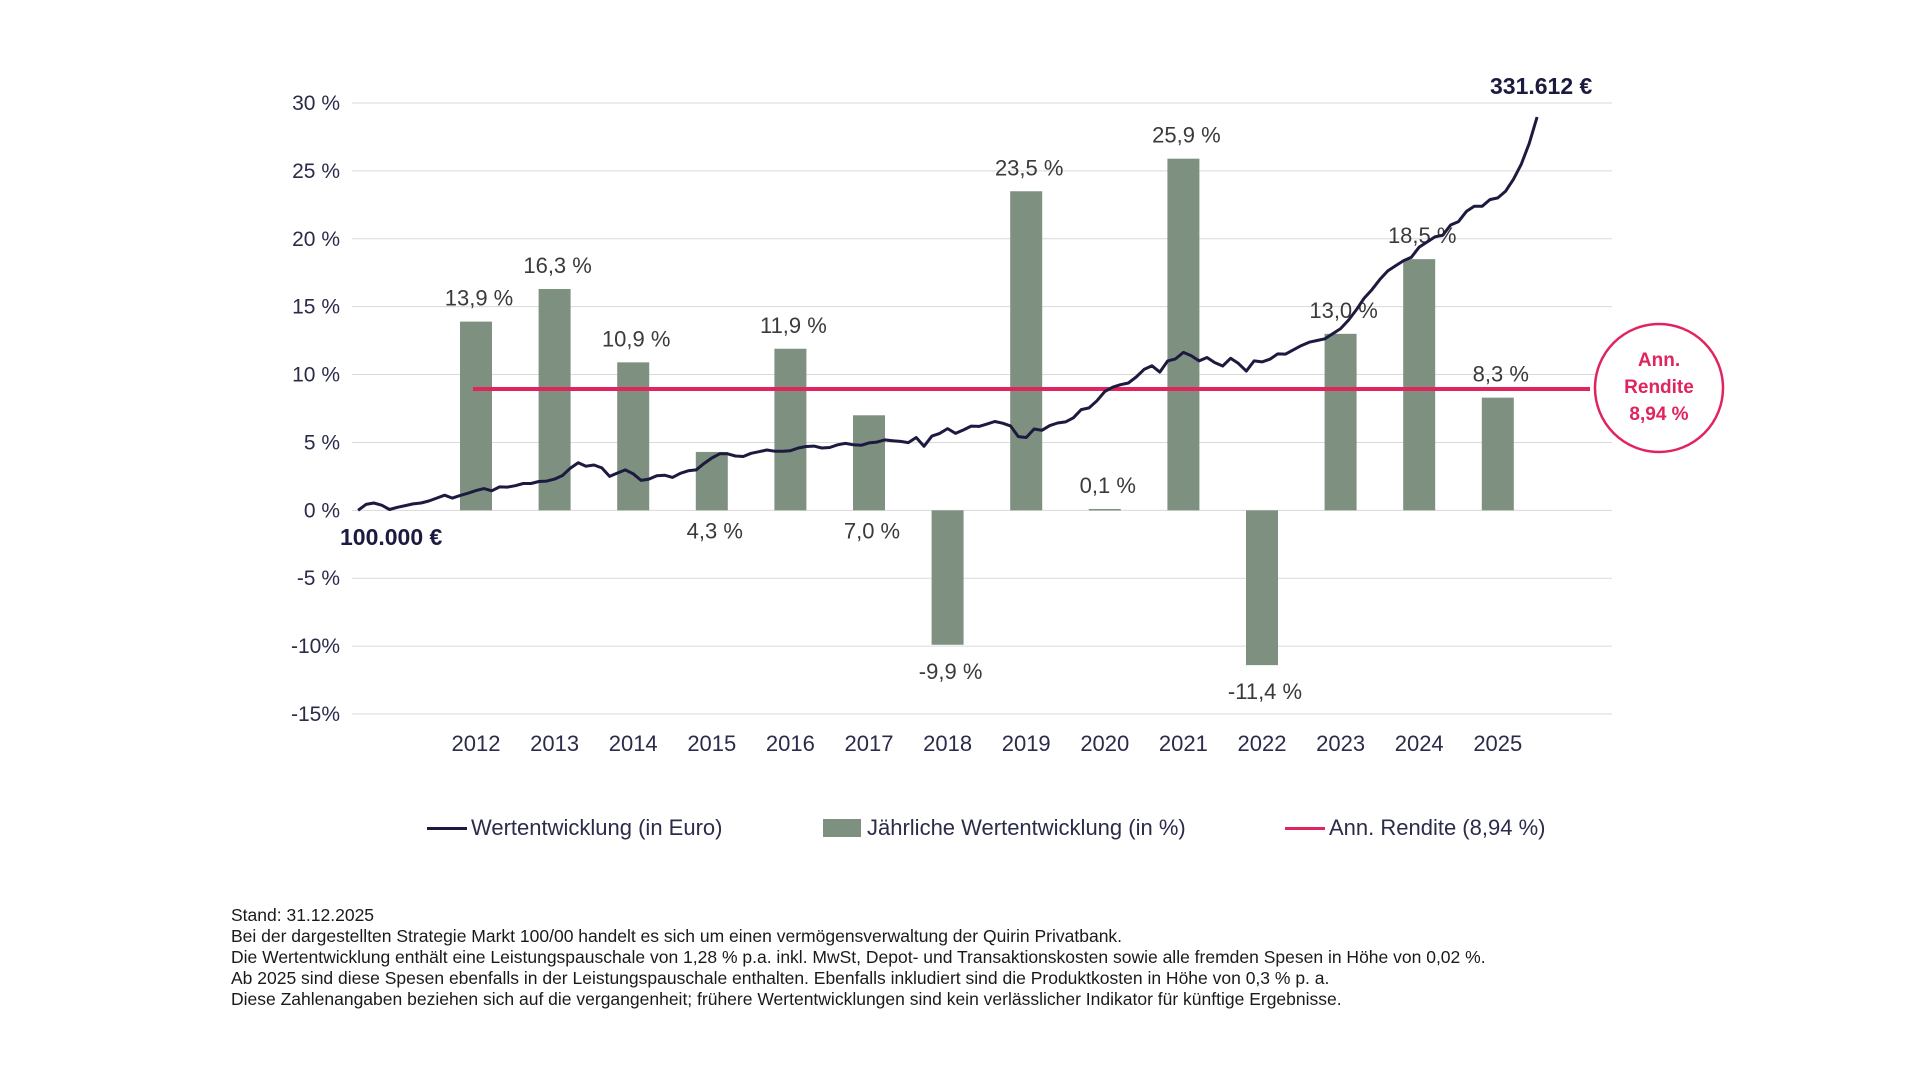 The image size is (1920, 1080). What do you see at coordinates (1340, 422) in the screenshot?
I see `bar-2023` at bounding box center [1340, 422].